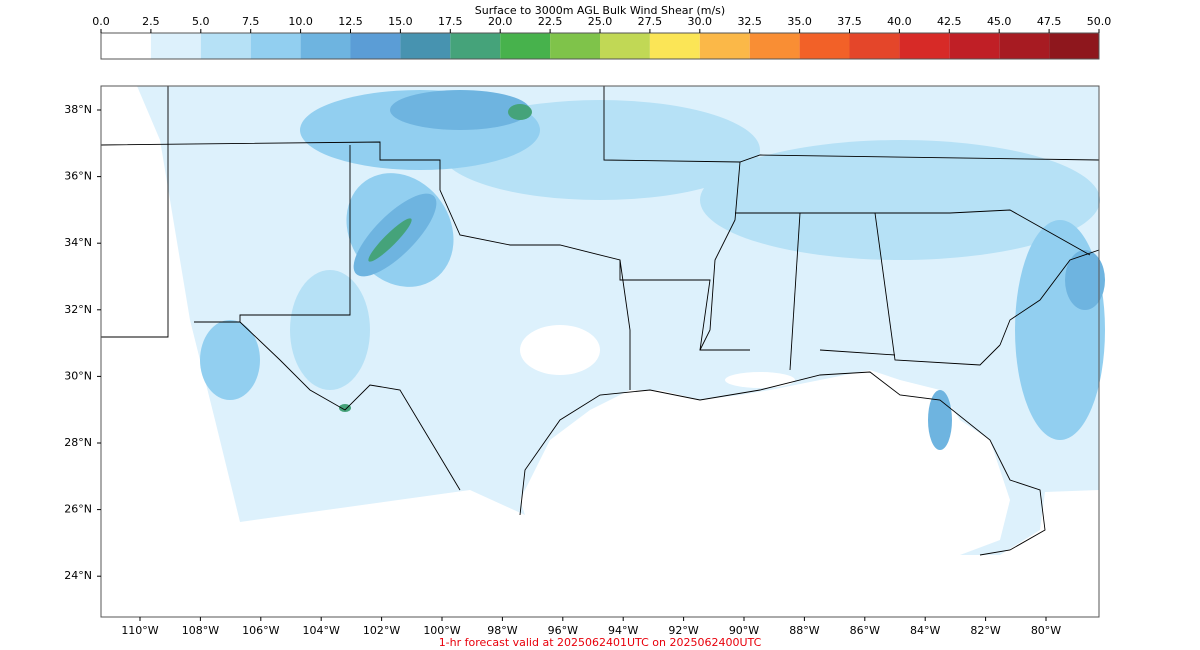  Describe the element at coordinates (1099, 21) in the screenshot. I see `colorbar-tick-label: 50.0` at that location.